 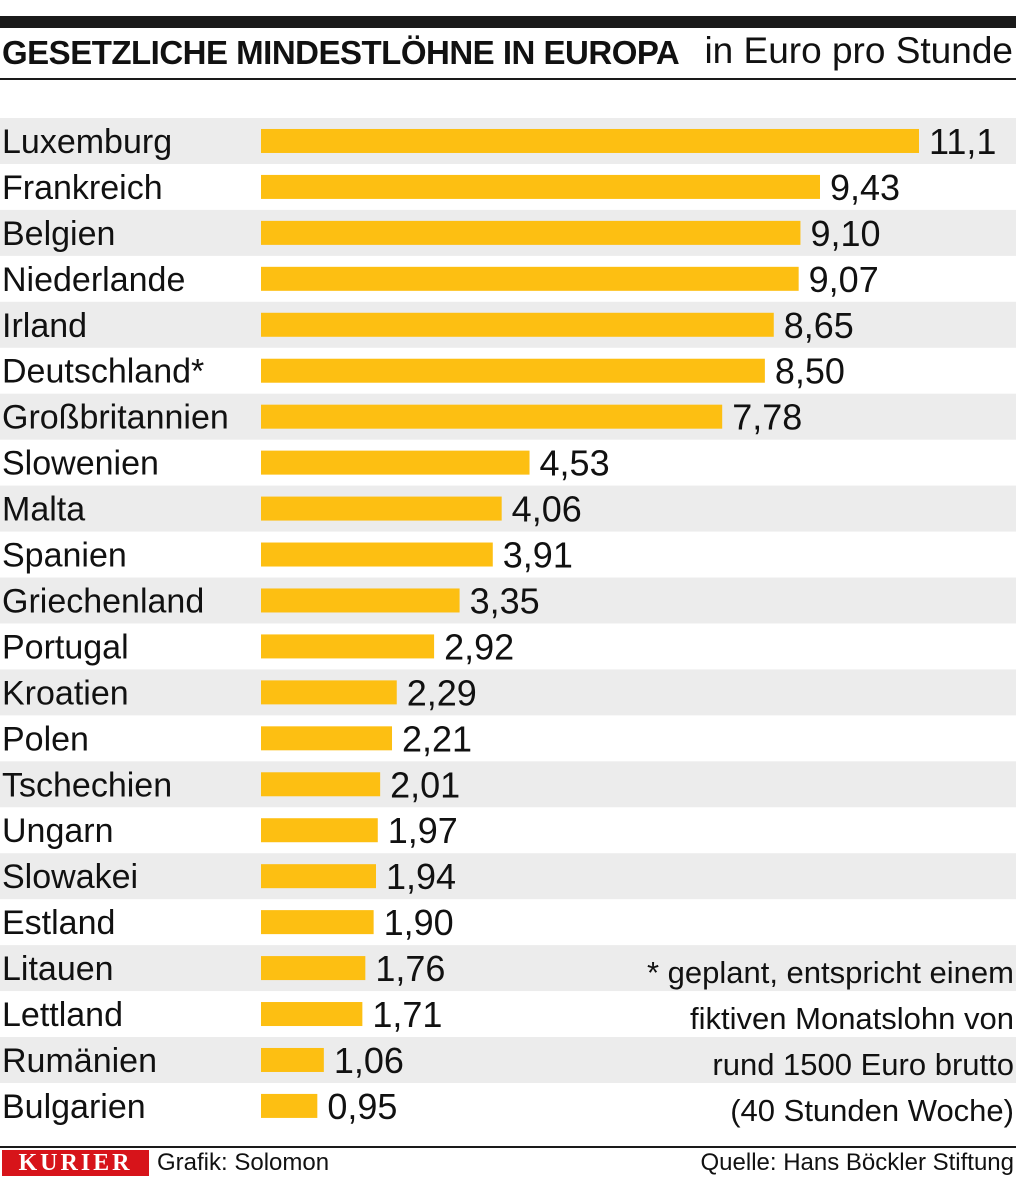 I want to click on category-label: Estland, so click(x=58, y=923).